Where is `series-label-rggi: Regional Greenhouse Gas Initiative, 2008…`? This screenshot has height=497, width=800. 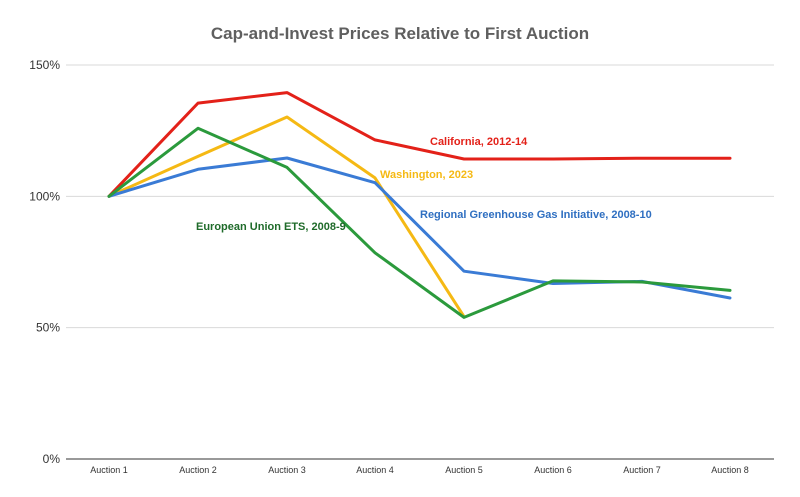 series-label-rggi: Regional Greenhouse Gas Initiative, 2008… is located at coordinates (536, 215).